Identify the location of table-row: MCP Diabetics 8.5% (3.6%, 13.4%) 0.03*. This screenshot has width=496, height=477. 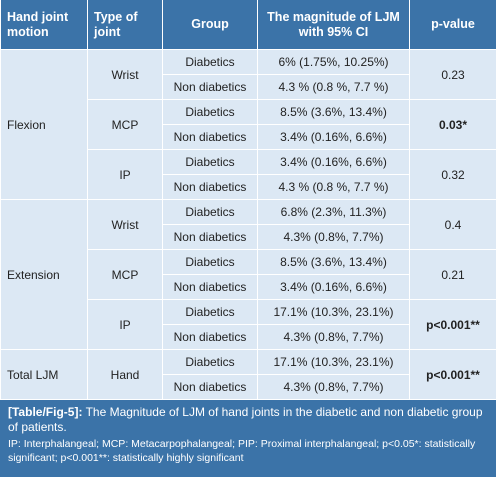
(248, 124).